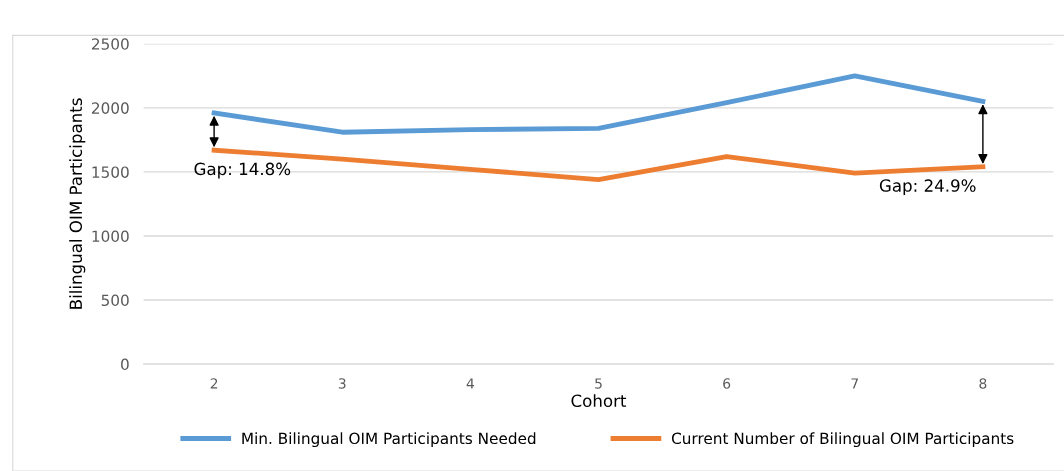 Image resolution: width=1064 pixels, height=471 pixels. What do you see at coordinates (983, 383) in the screenshot?
I see `x-tick-label: 8` at bounding box center [983, 383].